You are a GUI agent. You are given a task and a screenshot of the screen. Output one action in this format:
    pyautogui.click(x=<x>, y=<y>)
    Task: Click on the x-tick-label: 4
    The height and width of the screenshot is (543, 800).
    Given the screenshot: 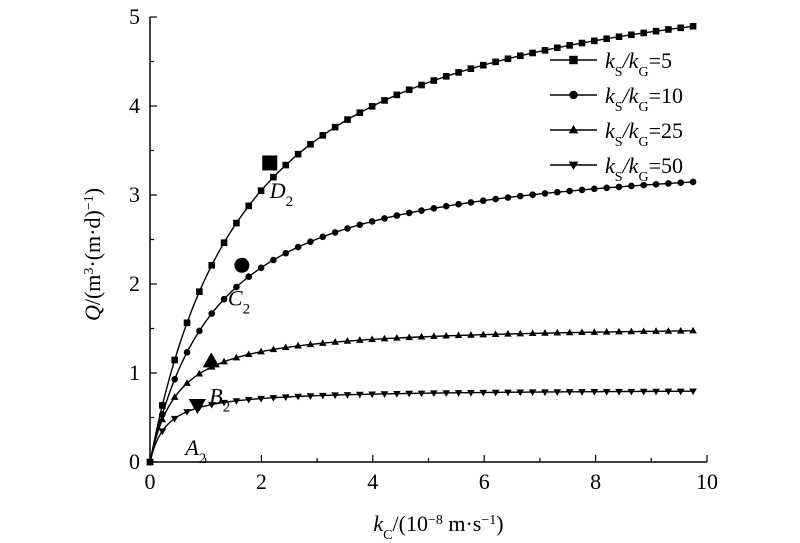 What is the action you would take?
    pyautogui.click(x=372, y=481)
    